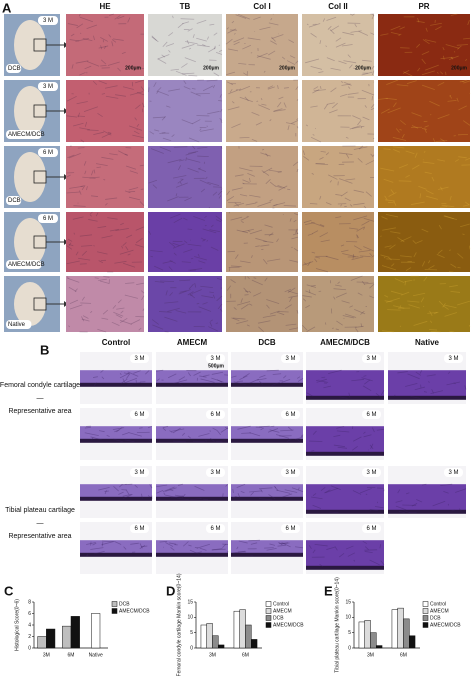 This screenshot has height=676, width=474. Describe the element at coordinates (403, 655) in the screenshot. I see `x-tick-label: 6M` at that location.